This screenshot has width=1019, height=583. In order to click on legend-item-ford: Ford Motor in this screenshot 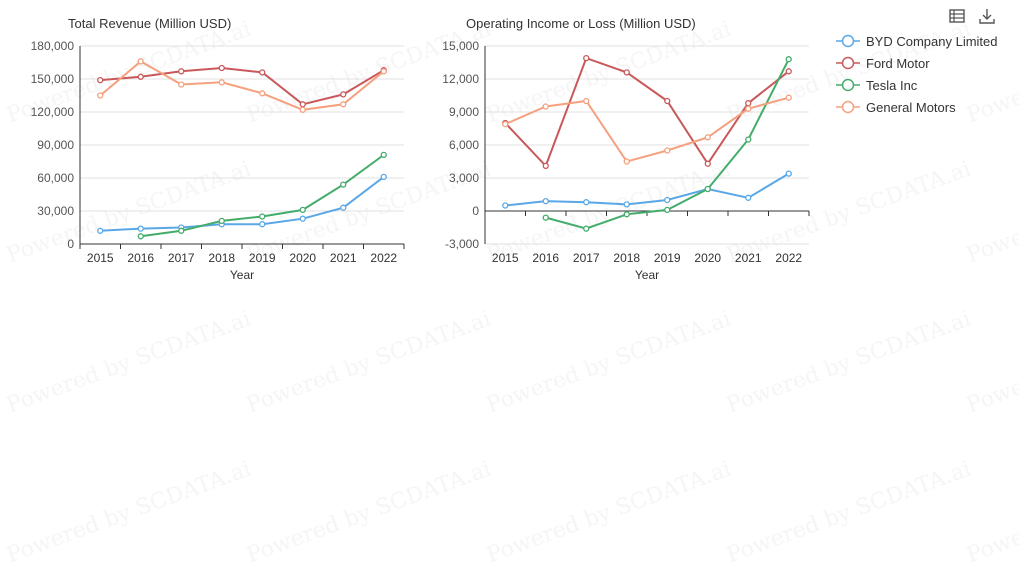, I will do `click(917, 63)`.